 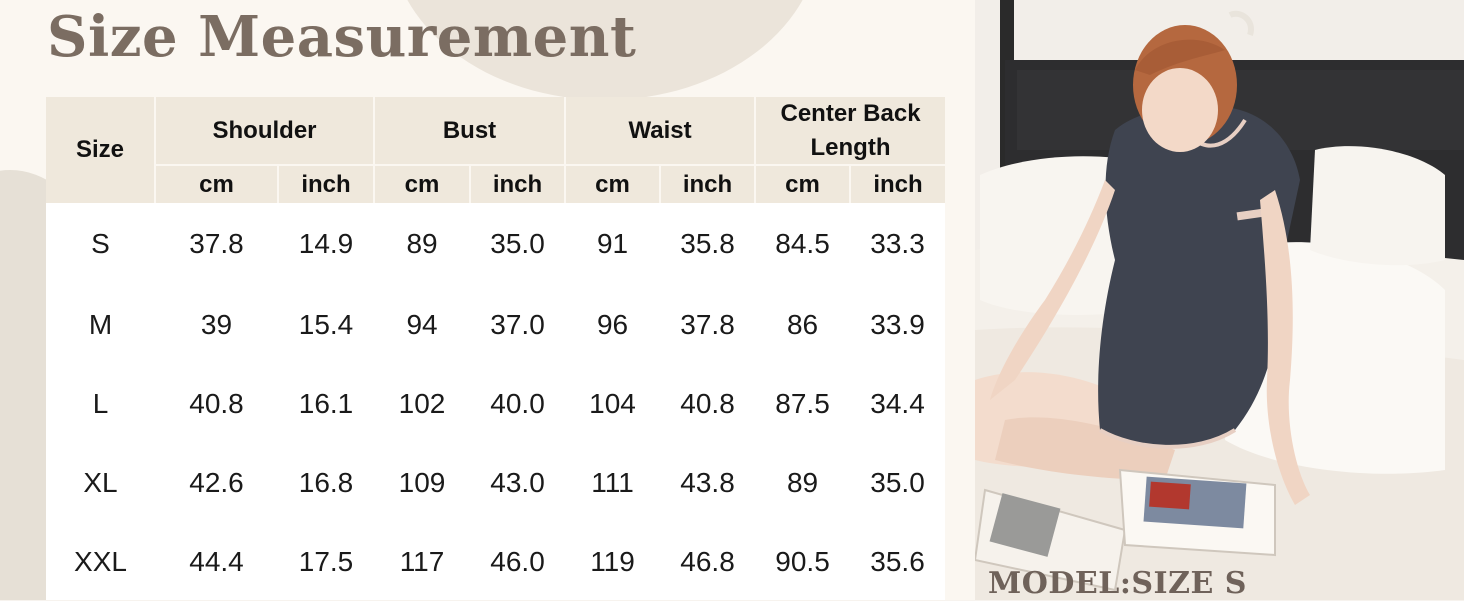 I want to click on size-label: M, so click(x=100, y=325).